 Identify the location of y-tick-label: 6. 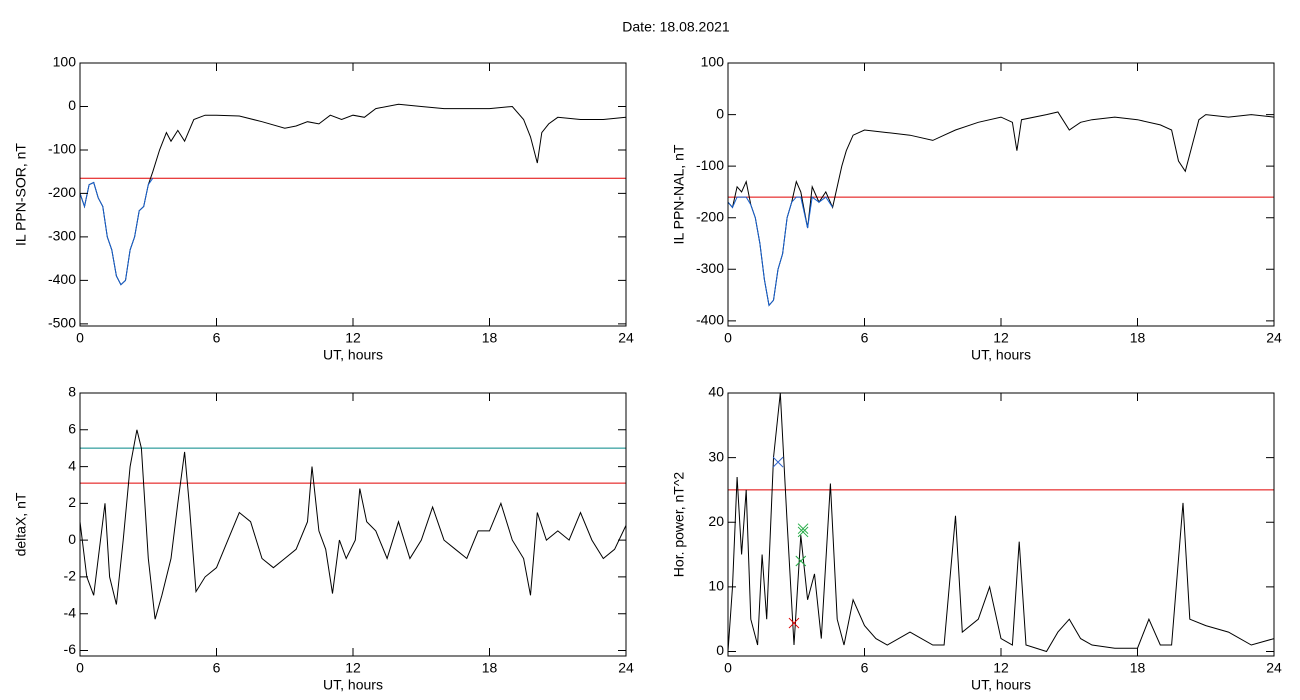
(72, 428).